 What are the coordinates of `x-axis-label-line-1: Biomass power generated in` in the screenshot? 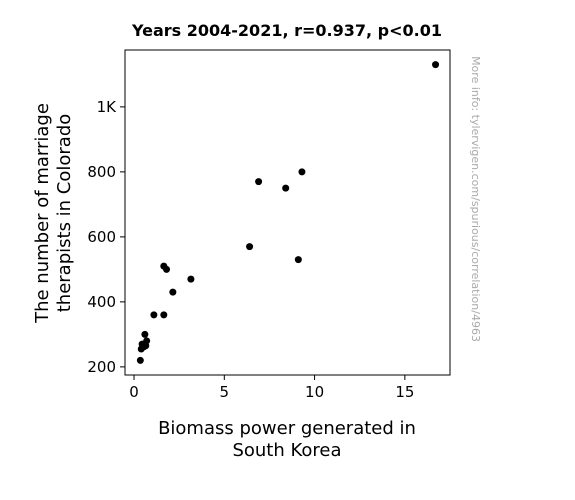 It's located at (287, 428).